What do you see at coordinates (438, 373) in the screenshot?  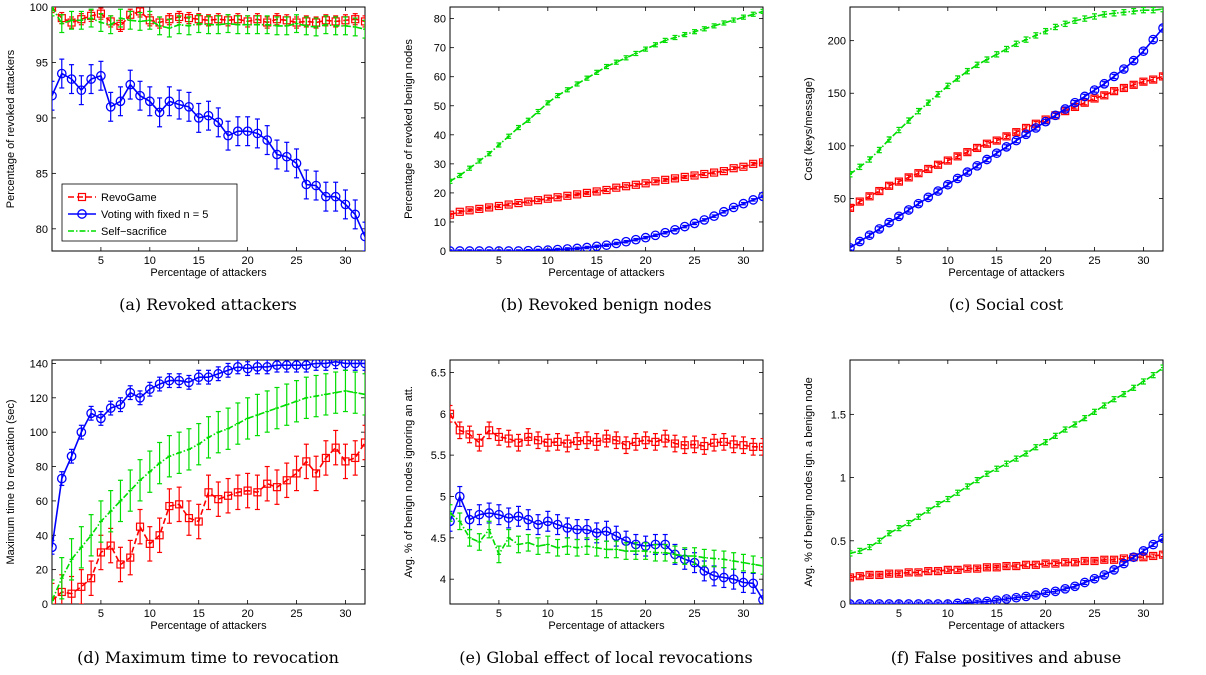 I see `y-tick-label: 6.5` at bounding box center [438, 373].